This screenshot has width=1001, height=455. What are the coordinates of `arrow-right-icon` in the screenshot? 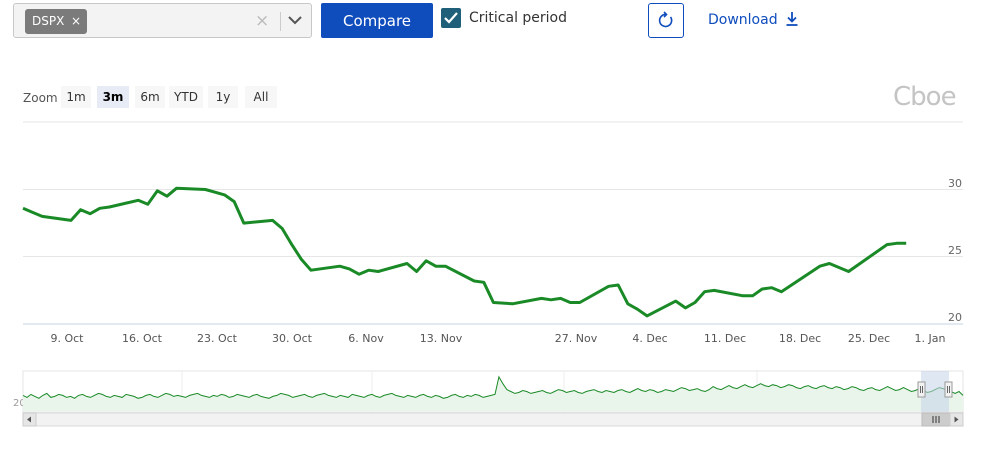 It's located at (956, 419).